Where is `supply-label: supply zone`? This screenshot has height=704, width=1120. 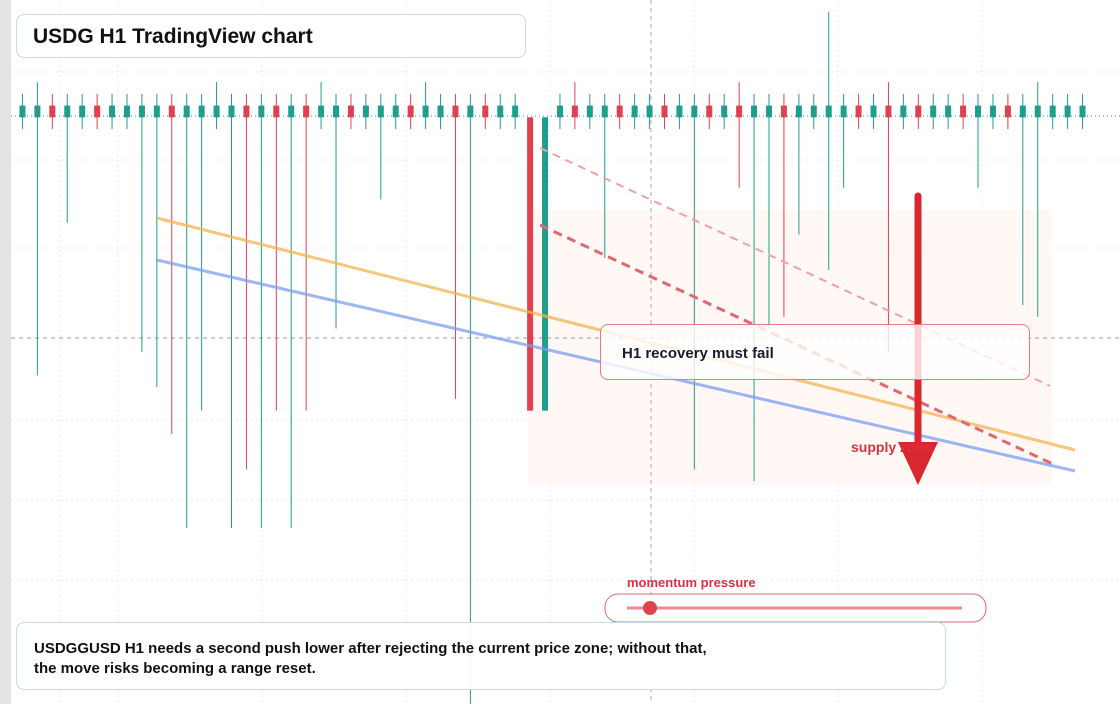
supply-label: supply zone is located at coordinates (891, 447).